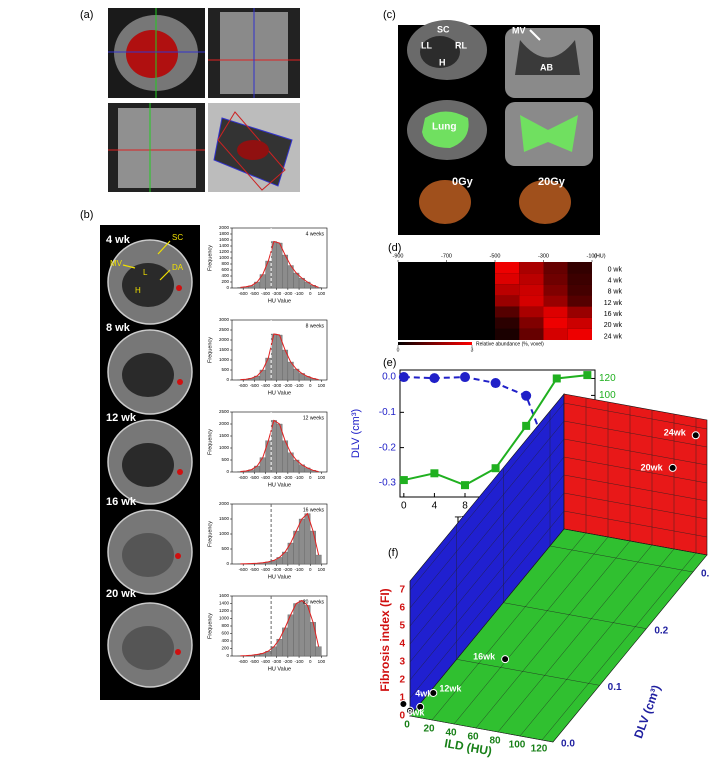 This screenshot has height=763, width=709. I want to click on marker, so click(178, 556).